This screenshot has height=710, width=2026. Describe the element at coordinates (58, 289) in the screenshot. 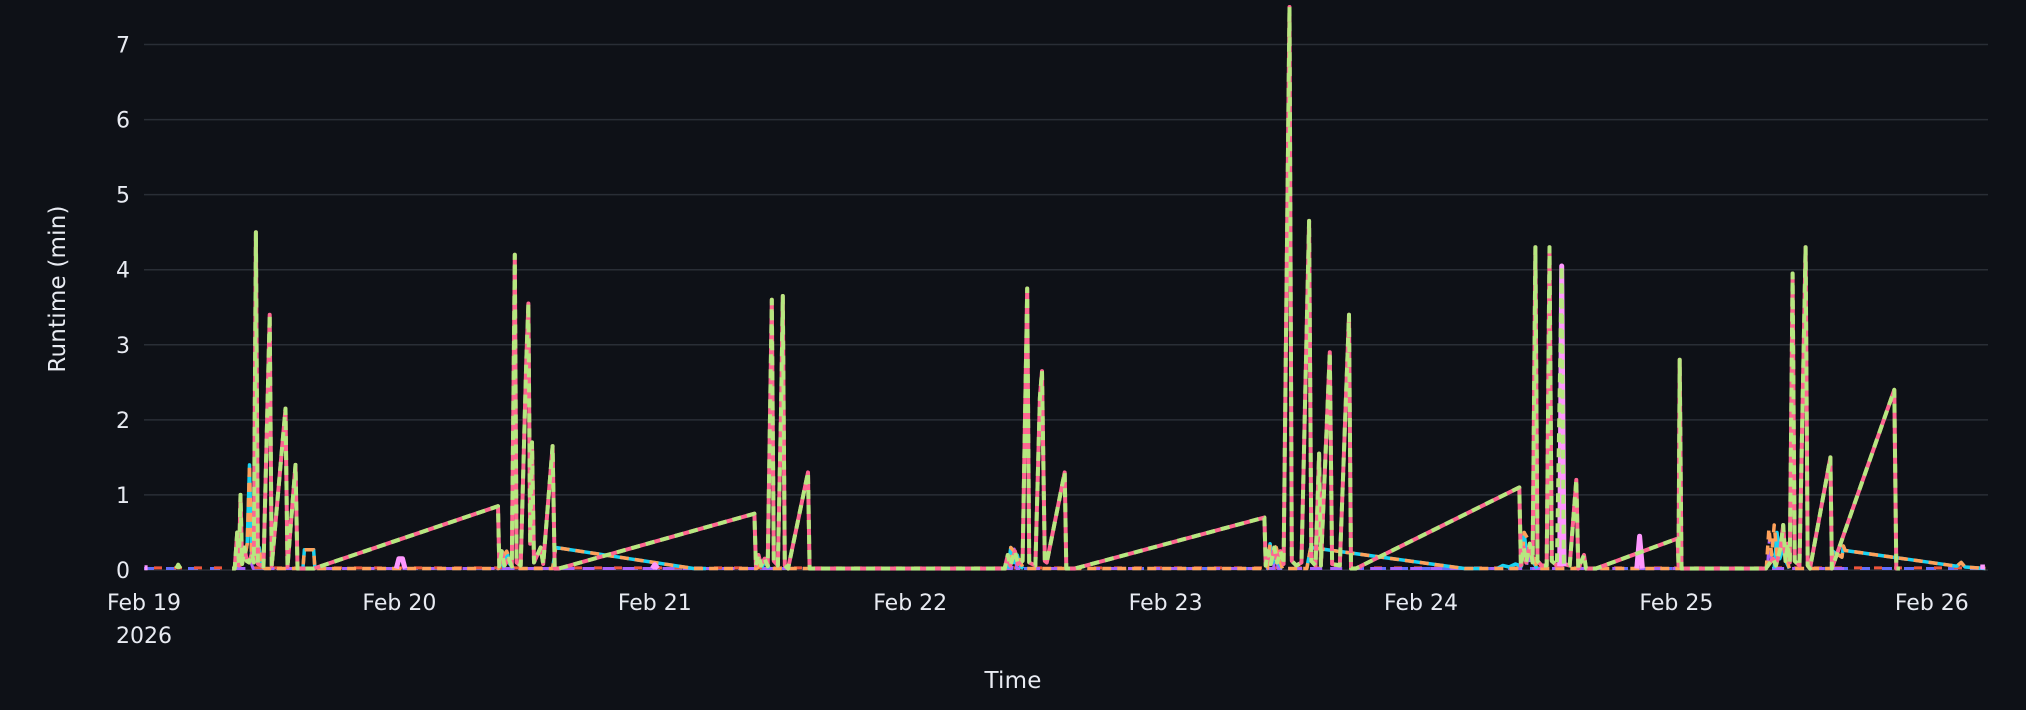

I see `y-axis-title: Runtime (min)` at that location.